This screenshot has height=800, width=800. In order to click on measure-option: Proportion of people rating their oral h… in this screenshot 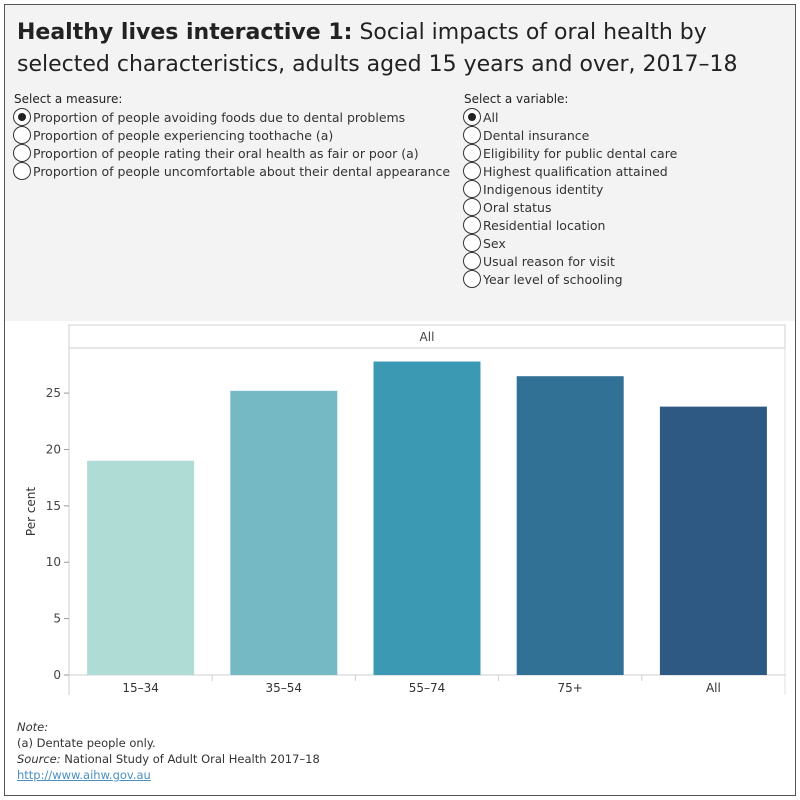, I will do `click(231, 153)`.